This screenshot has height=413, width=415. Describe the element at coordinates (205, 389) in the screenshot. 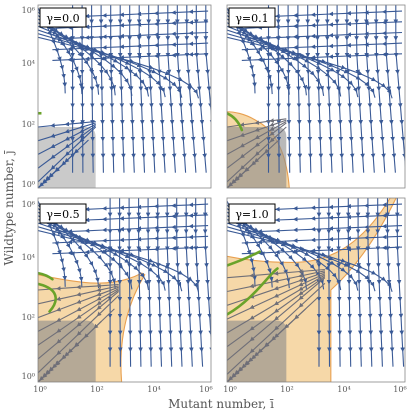

I see `panel-2-xtick-3: 10⁶` at that location.